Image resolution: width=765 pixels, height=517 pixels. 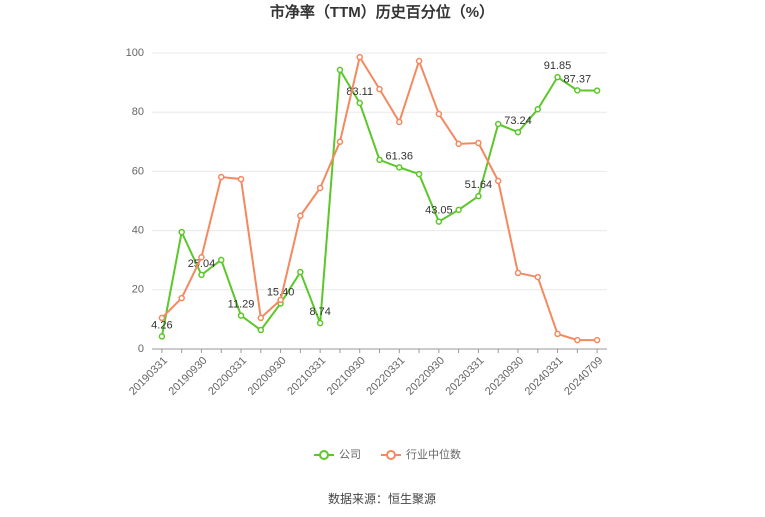 What do you see at coordinates (382, 12) in the screenshot?
I see `chart-title: 市净率（TTM）历史百分位（%）` at bounding box center [382, 12].